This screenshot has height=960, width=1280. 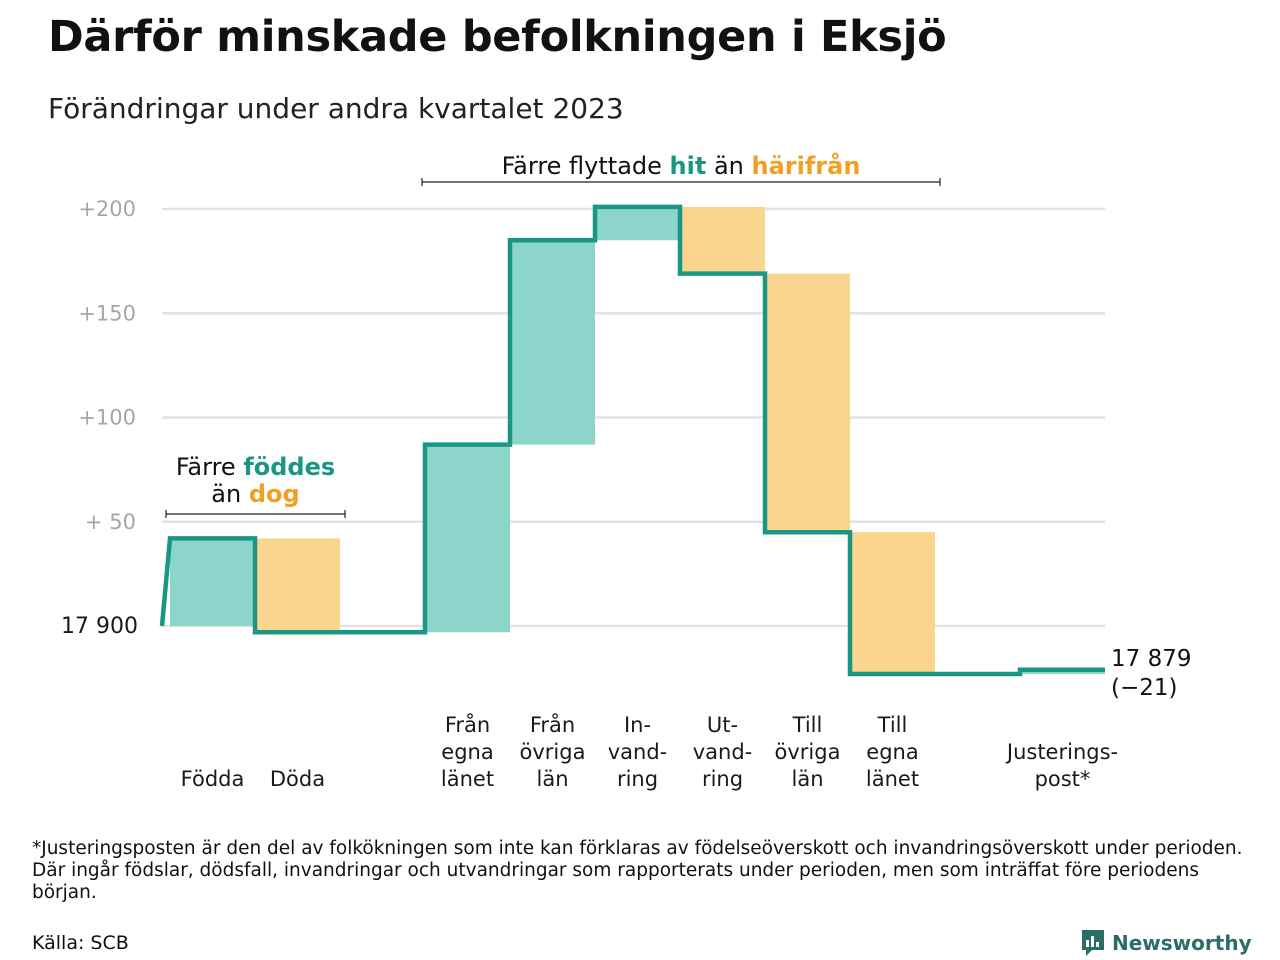 I want to click on brand-logo: Newsworthy, so click(x=1166, y=943).